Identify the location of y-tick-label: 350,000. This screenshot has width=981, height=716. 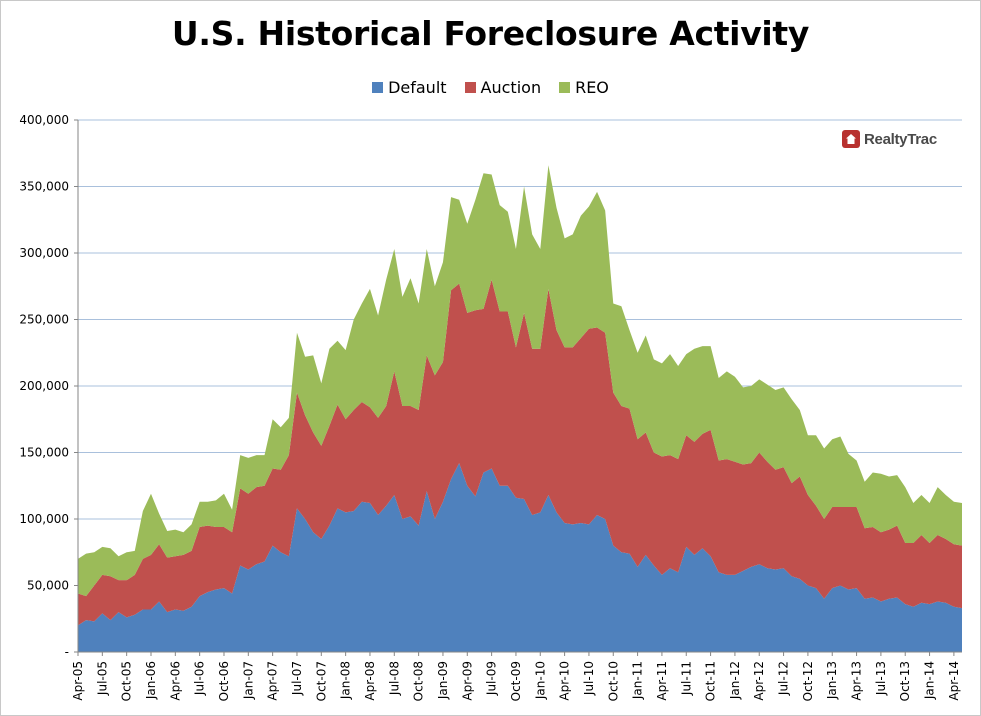
(44, 187).